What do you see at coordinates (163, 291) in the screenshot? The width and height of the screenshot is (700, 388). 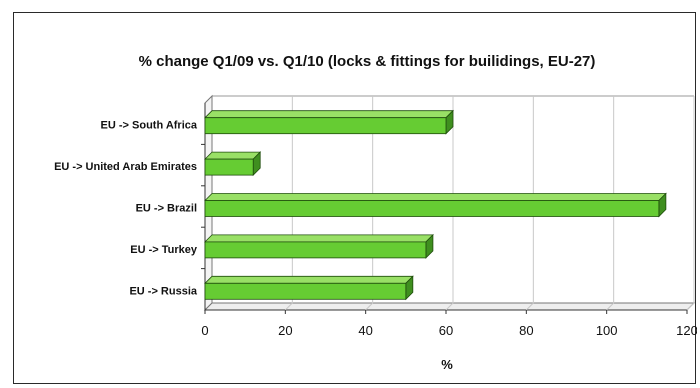 I see `category-label: EU -> Russia` at bounding box center [163, 291].